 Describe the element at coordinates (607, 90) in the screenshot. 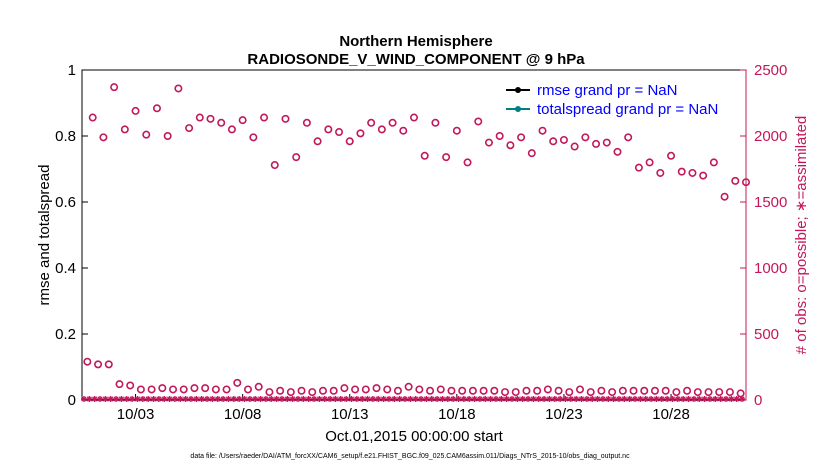

I see `legend-rmse-text: rmse grand pr = NaN` at that location.